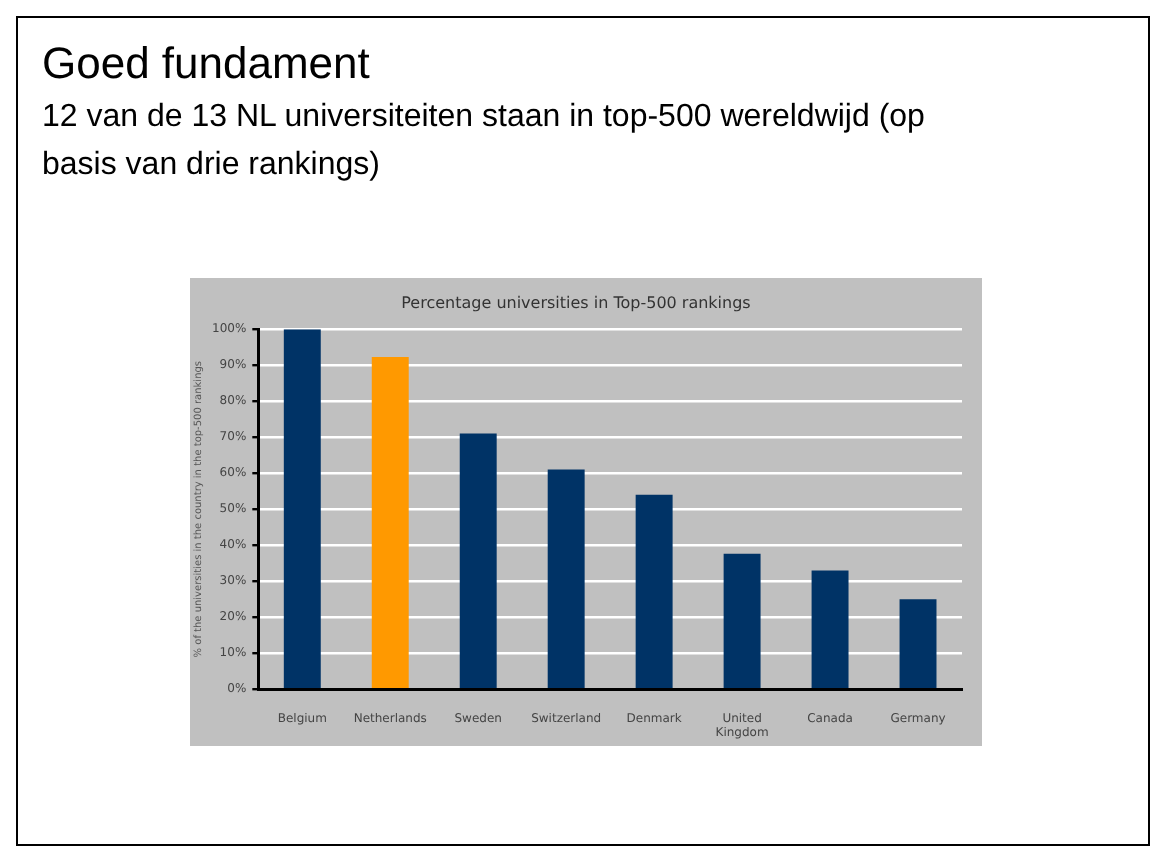 The width and height of the screenshot is (1166, 862). I want to click on chart-subtitle: 12 van de 13 NL universiteiten staan in top-500 wereldwijd (op basis van drie rankings), so click(484, 142).